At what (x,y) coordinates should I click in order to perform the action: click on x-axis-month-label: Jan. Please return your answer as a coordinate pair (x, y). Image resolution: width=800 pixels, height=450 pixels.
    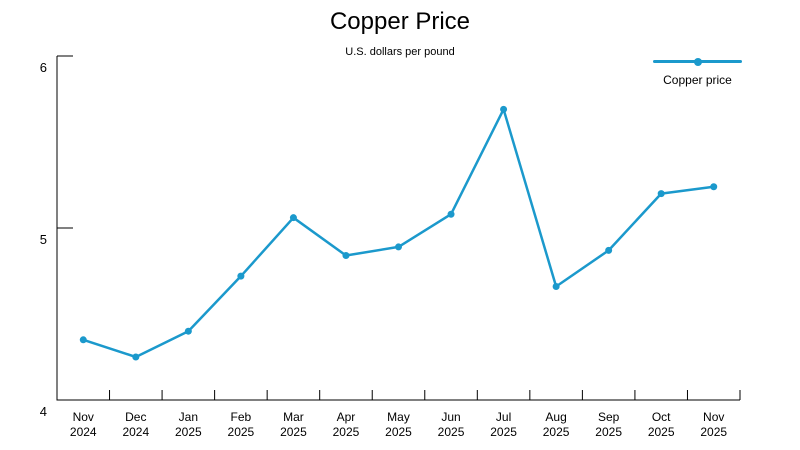
    Looking at the image, I should click on (188, 417).